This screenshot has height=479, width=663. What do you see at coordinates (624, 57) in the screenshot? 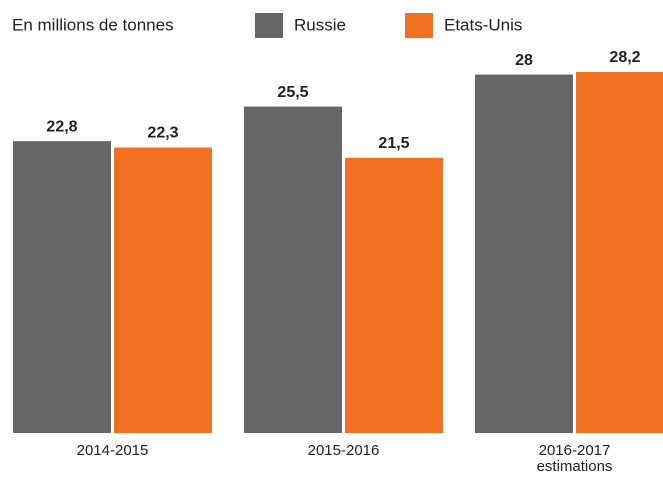
I see `value-label: 28,2` at bounding box center [624, 57].